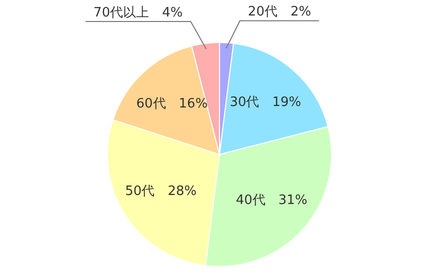 The image size is (439, 275). Describe the element at coordinates (138, 12) in the screenshot. I see `slice-label: 70代以上 4%` at that location.